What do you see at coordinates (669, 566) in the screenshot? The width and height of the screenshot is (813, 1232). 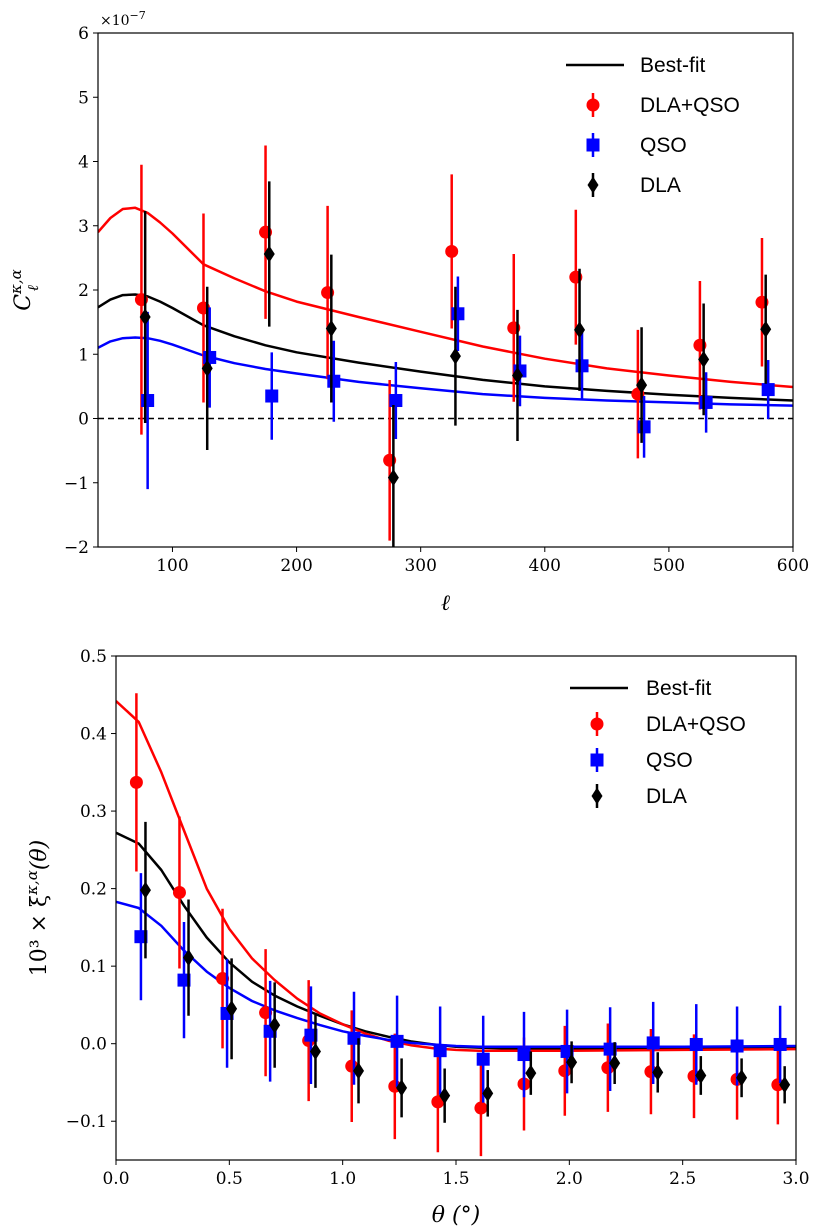 I see `x-tick-label: 500` at bounding box center [669, 566].